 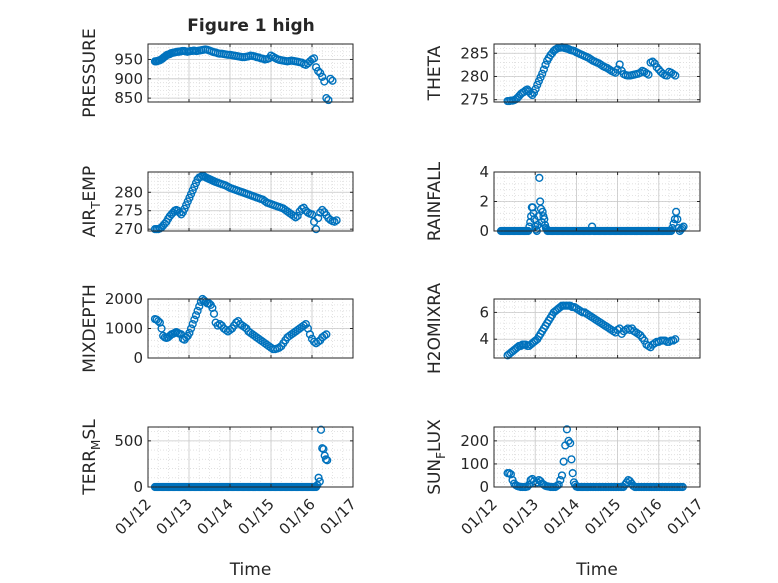 I want to click on y-tick-label: 280, so click(x=474, y=76).